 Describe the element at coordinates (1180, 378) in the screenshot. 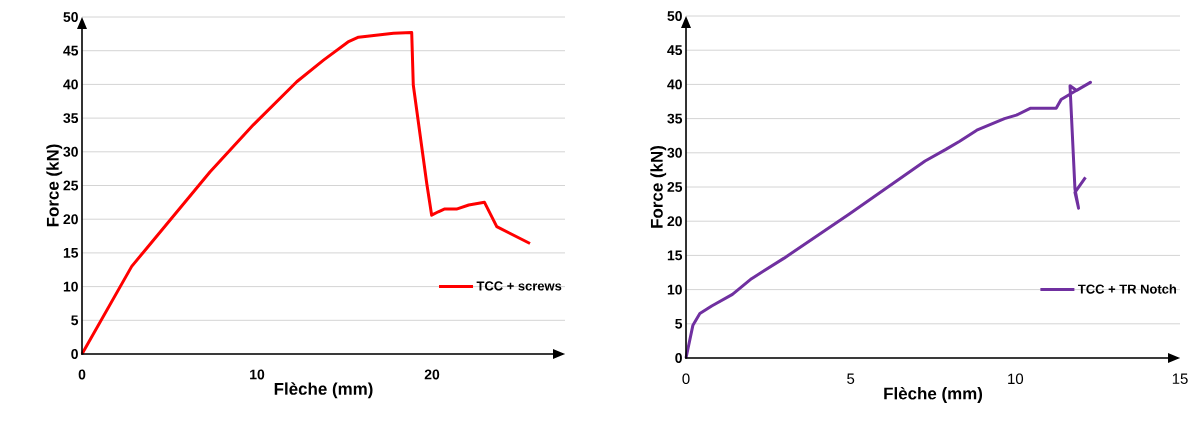

I see `x-tick-label: 15` at that location.